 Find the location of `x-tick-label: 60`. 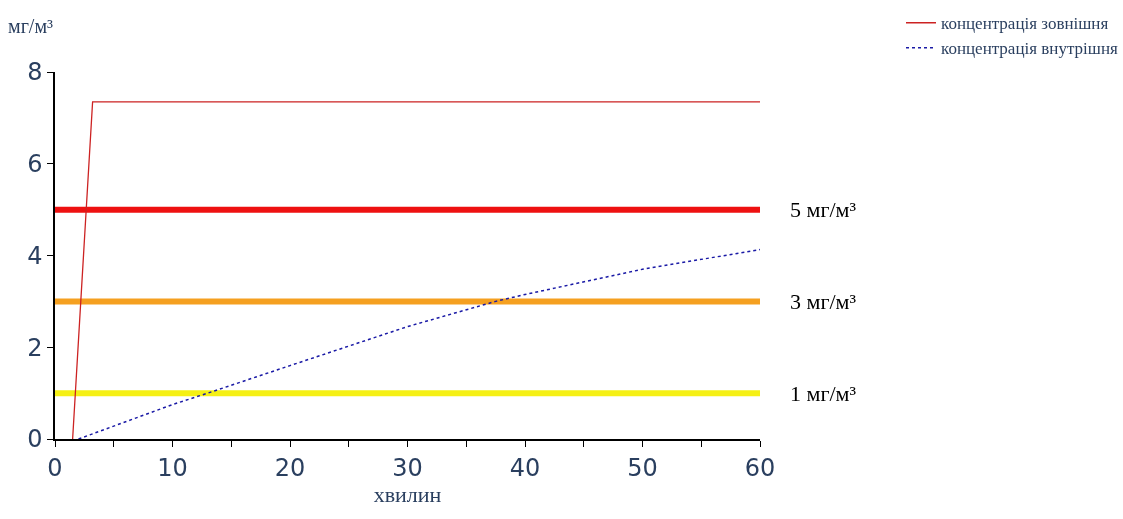

x-tick-label: 60 is located at coordinates (760, 467).